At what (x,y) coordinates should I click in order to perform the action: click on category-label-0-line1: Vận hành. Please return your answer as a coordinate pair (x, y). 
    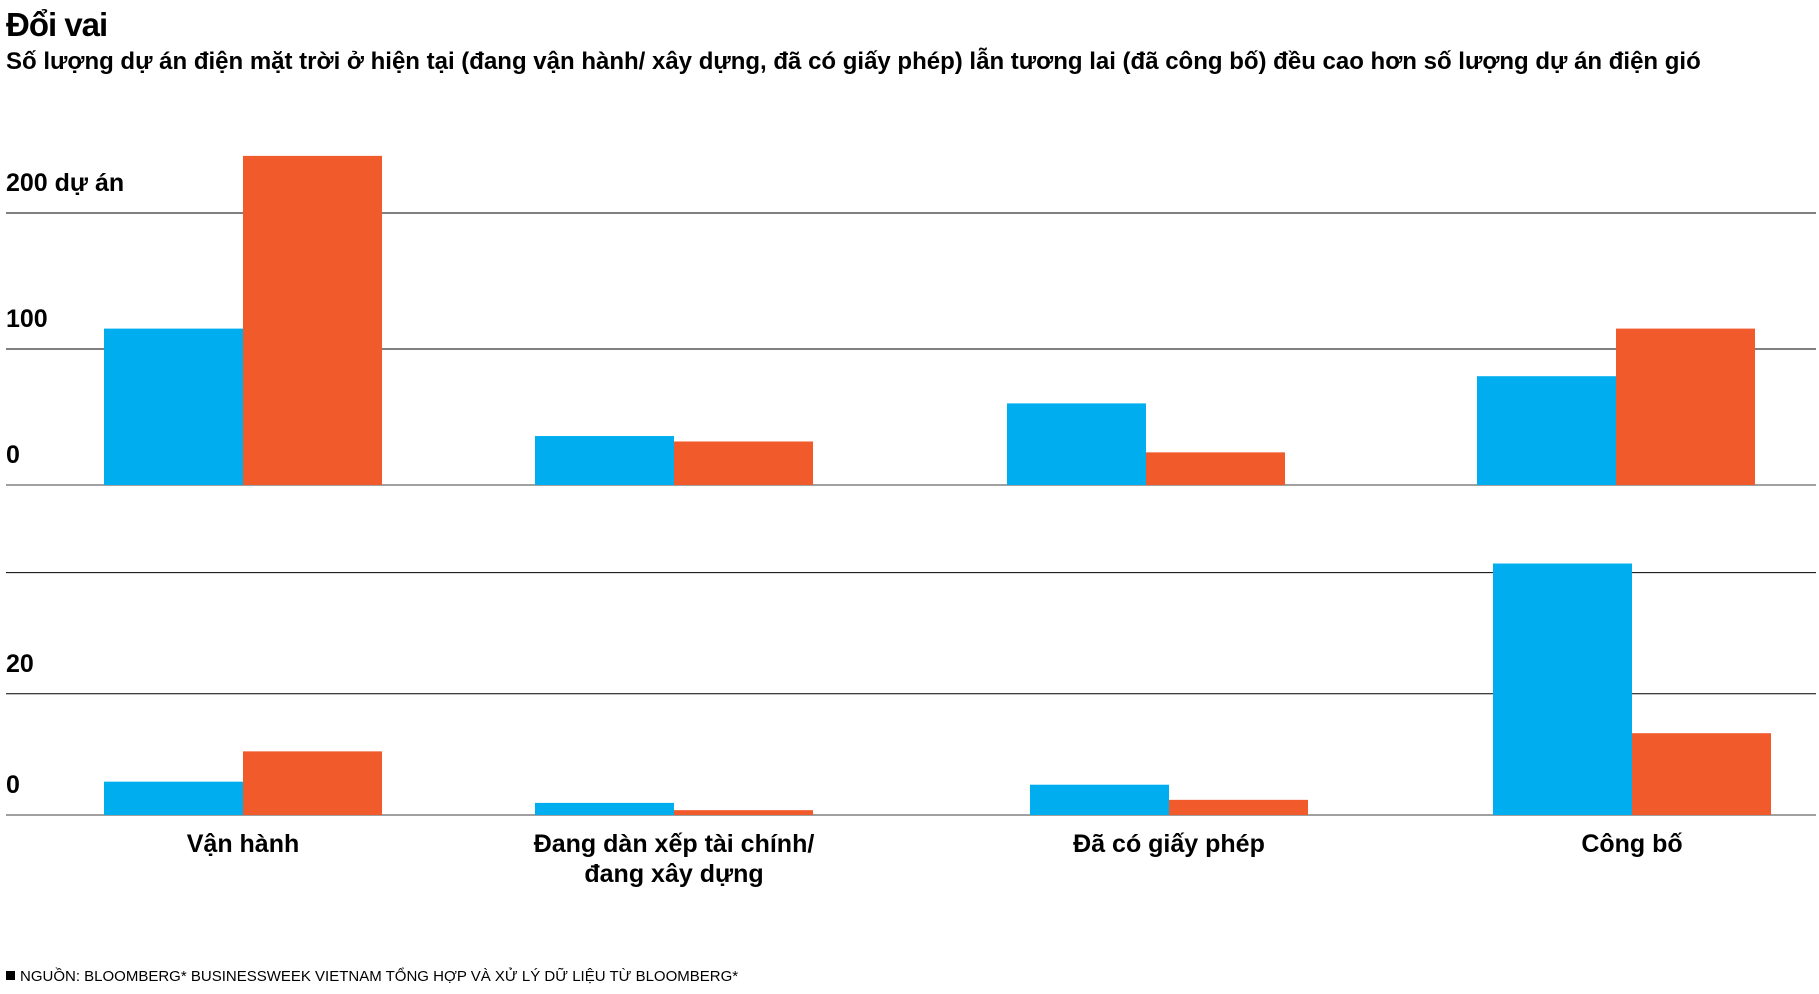
    Looking at the image, I should click on (243, 844).